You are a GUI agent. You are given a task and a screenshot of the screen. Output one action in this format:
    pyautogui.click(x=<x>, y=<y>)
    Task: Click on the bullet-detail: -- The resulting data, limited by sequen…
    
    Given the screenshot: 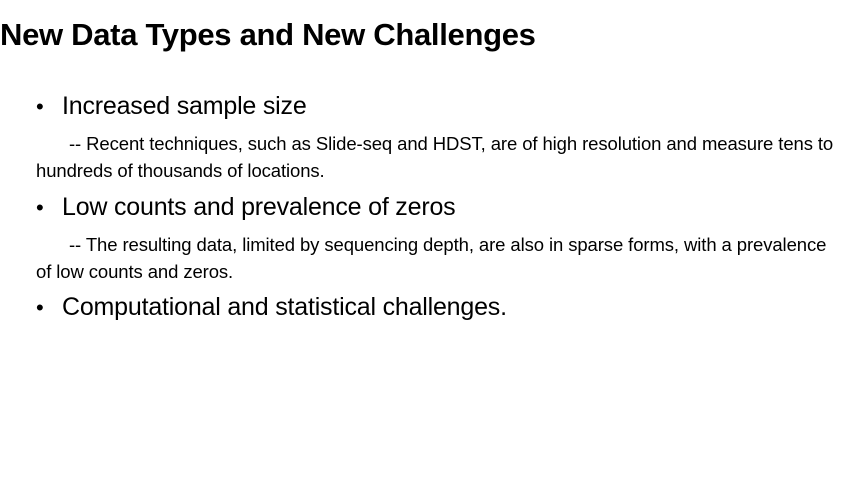 What is the action you would take?
    pyautogui.click(x=431, y=258)
    